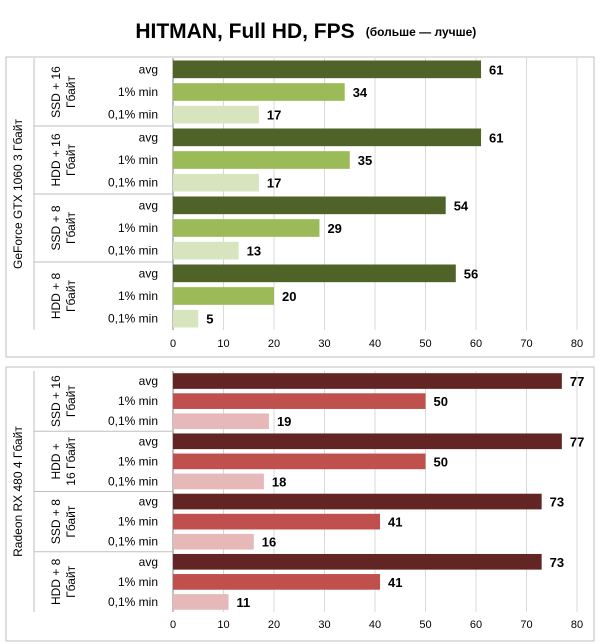  I want to click on bar-value-label: 34, so click(360, 92).